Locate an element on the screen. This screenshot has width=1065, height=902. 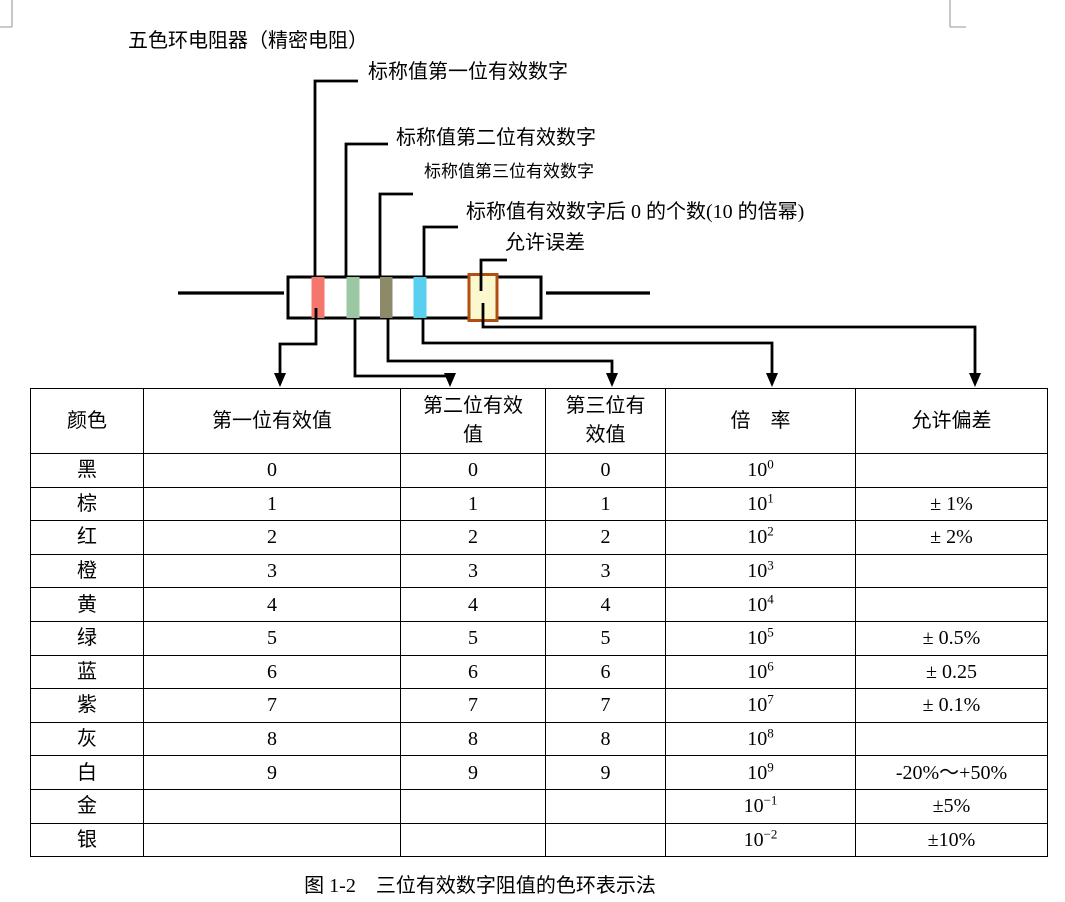
label-third-digit: 标称值第三位有效数字 is located at coordinates (509, 171).